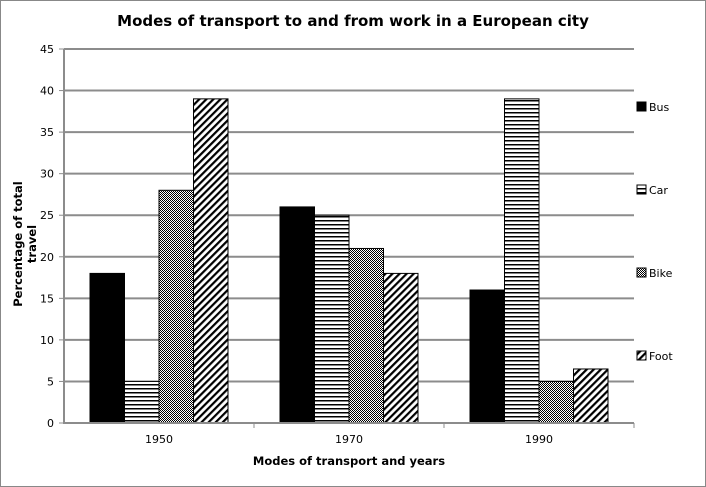 The height and width of the screenshot is (487, 706). Describe the element at coordinates (211, 261) in the screenshot. I see `bar-foot-1950` at that location.